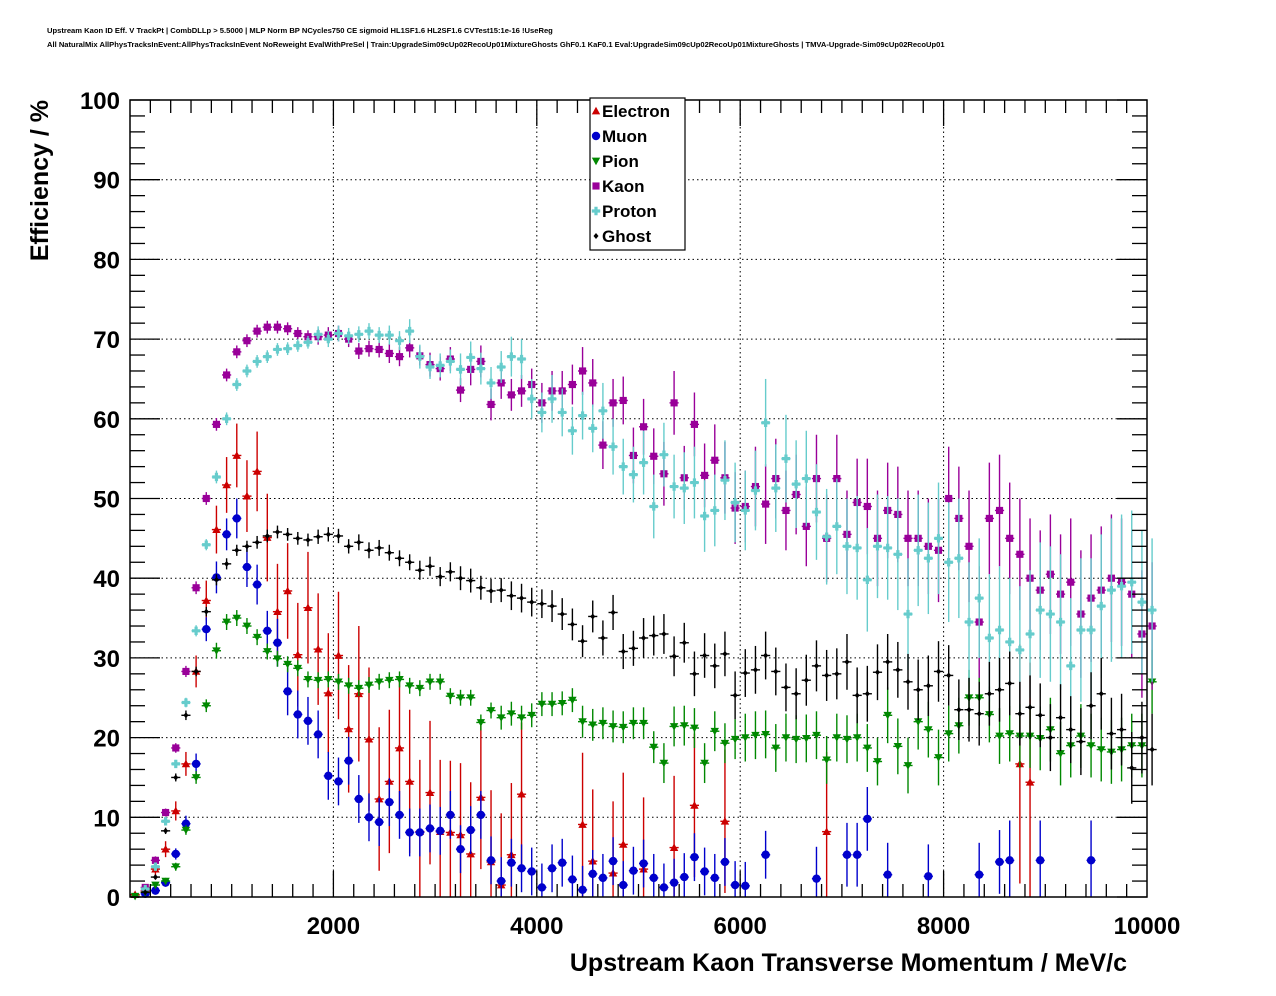 The image size is (1276, 996). I want to click on y-axis-title: Efficiency / %, so click(40, 180).